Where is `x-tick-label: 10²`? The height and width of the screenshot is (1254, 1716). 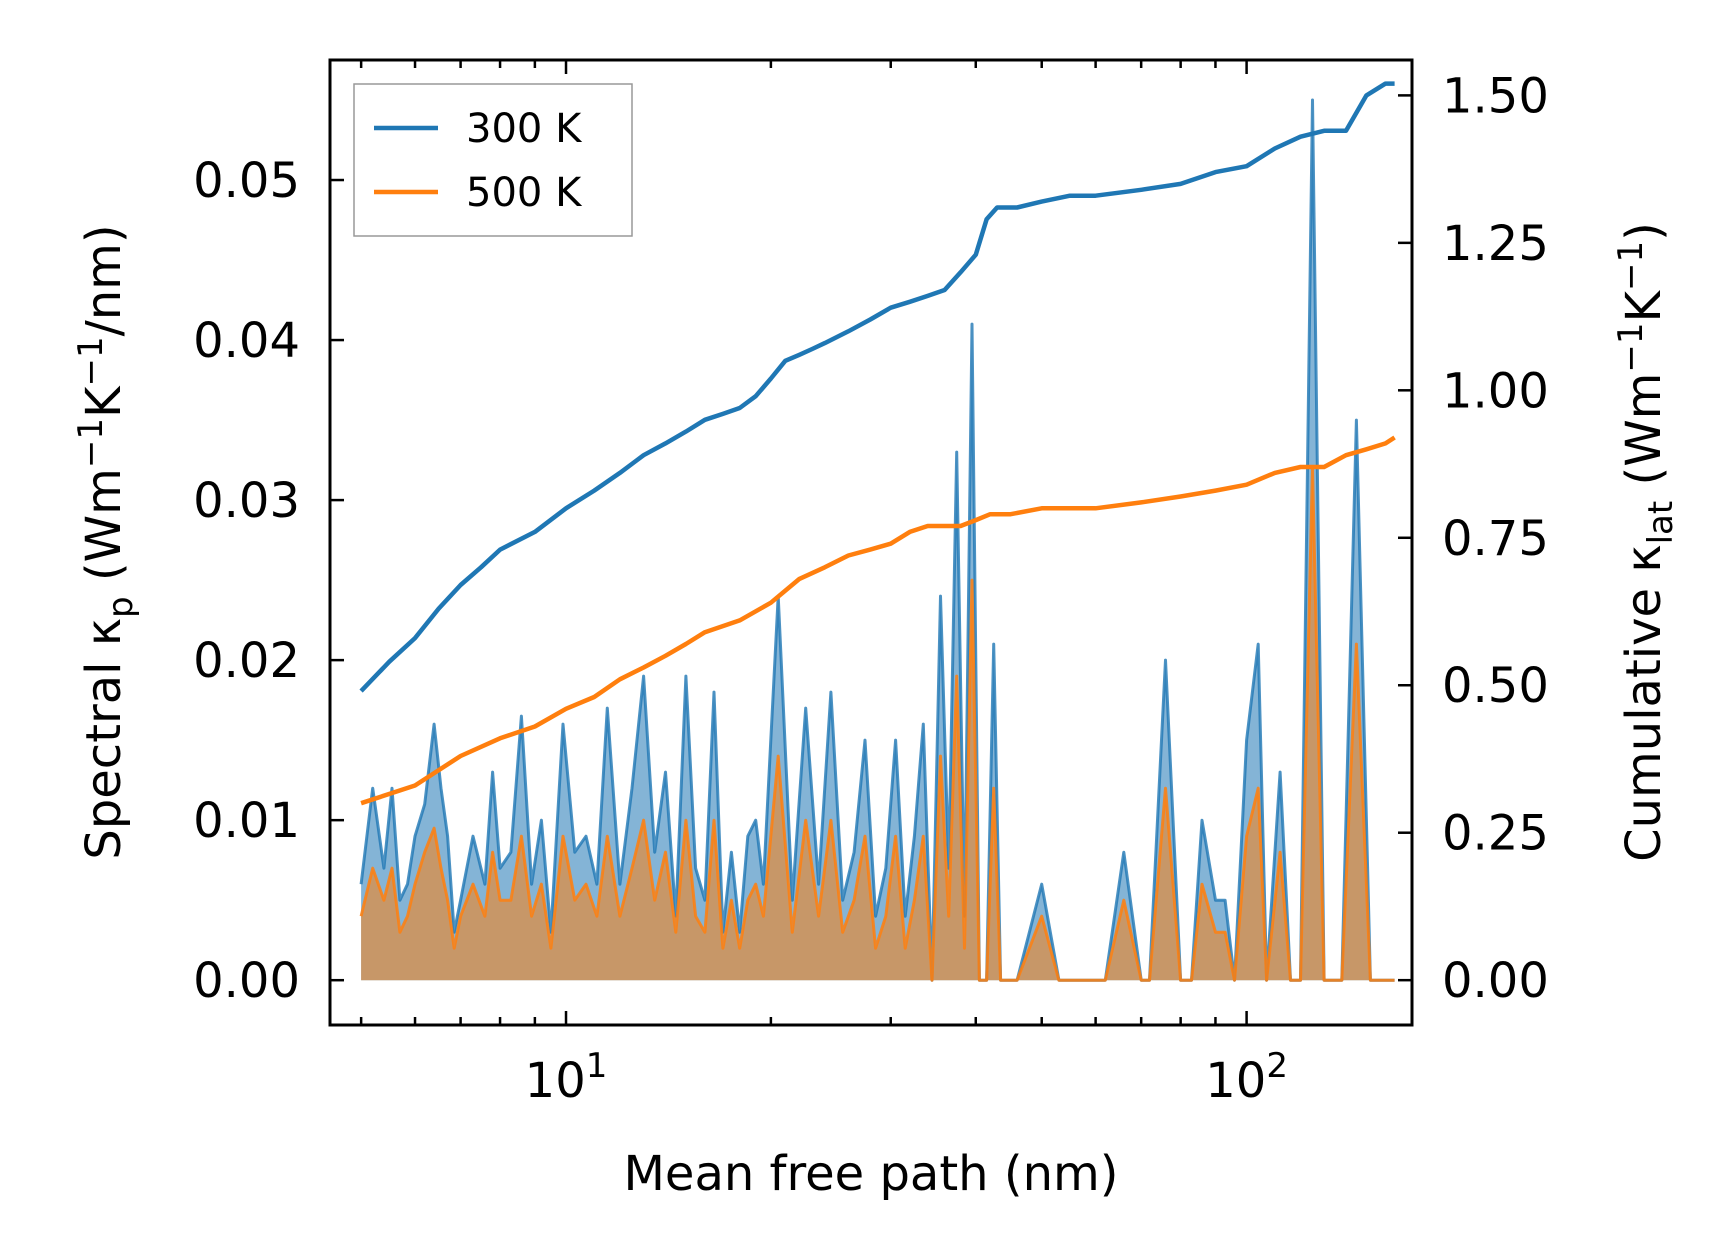 x-tick-label: 10² is located at coordinates (1246, 1077).